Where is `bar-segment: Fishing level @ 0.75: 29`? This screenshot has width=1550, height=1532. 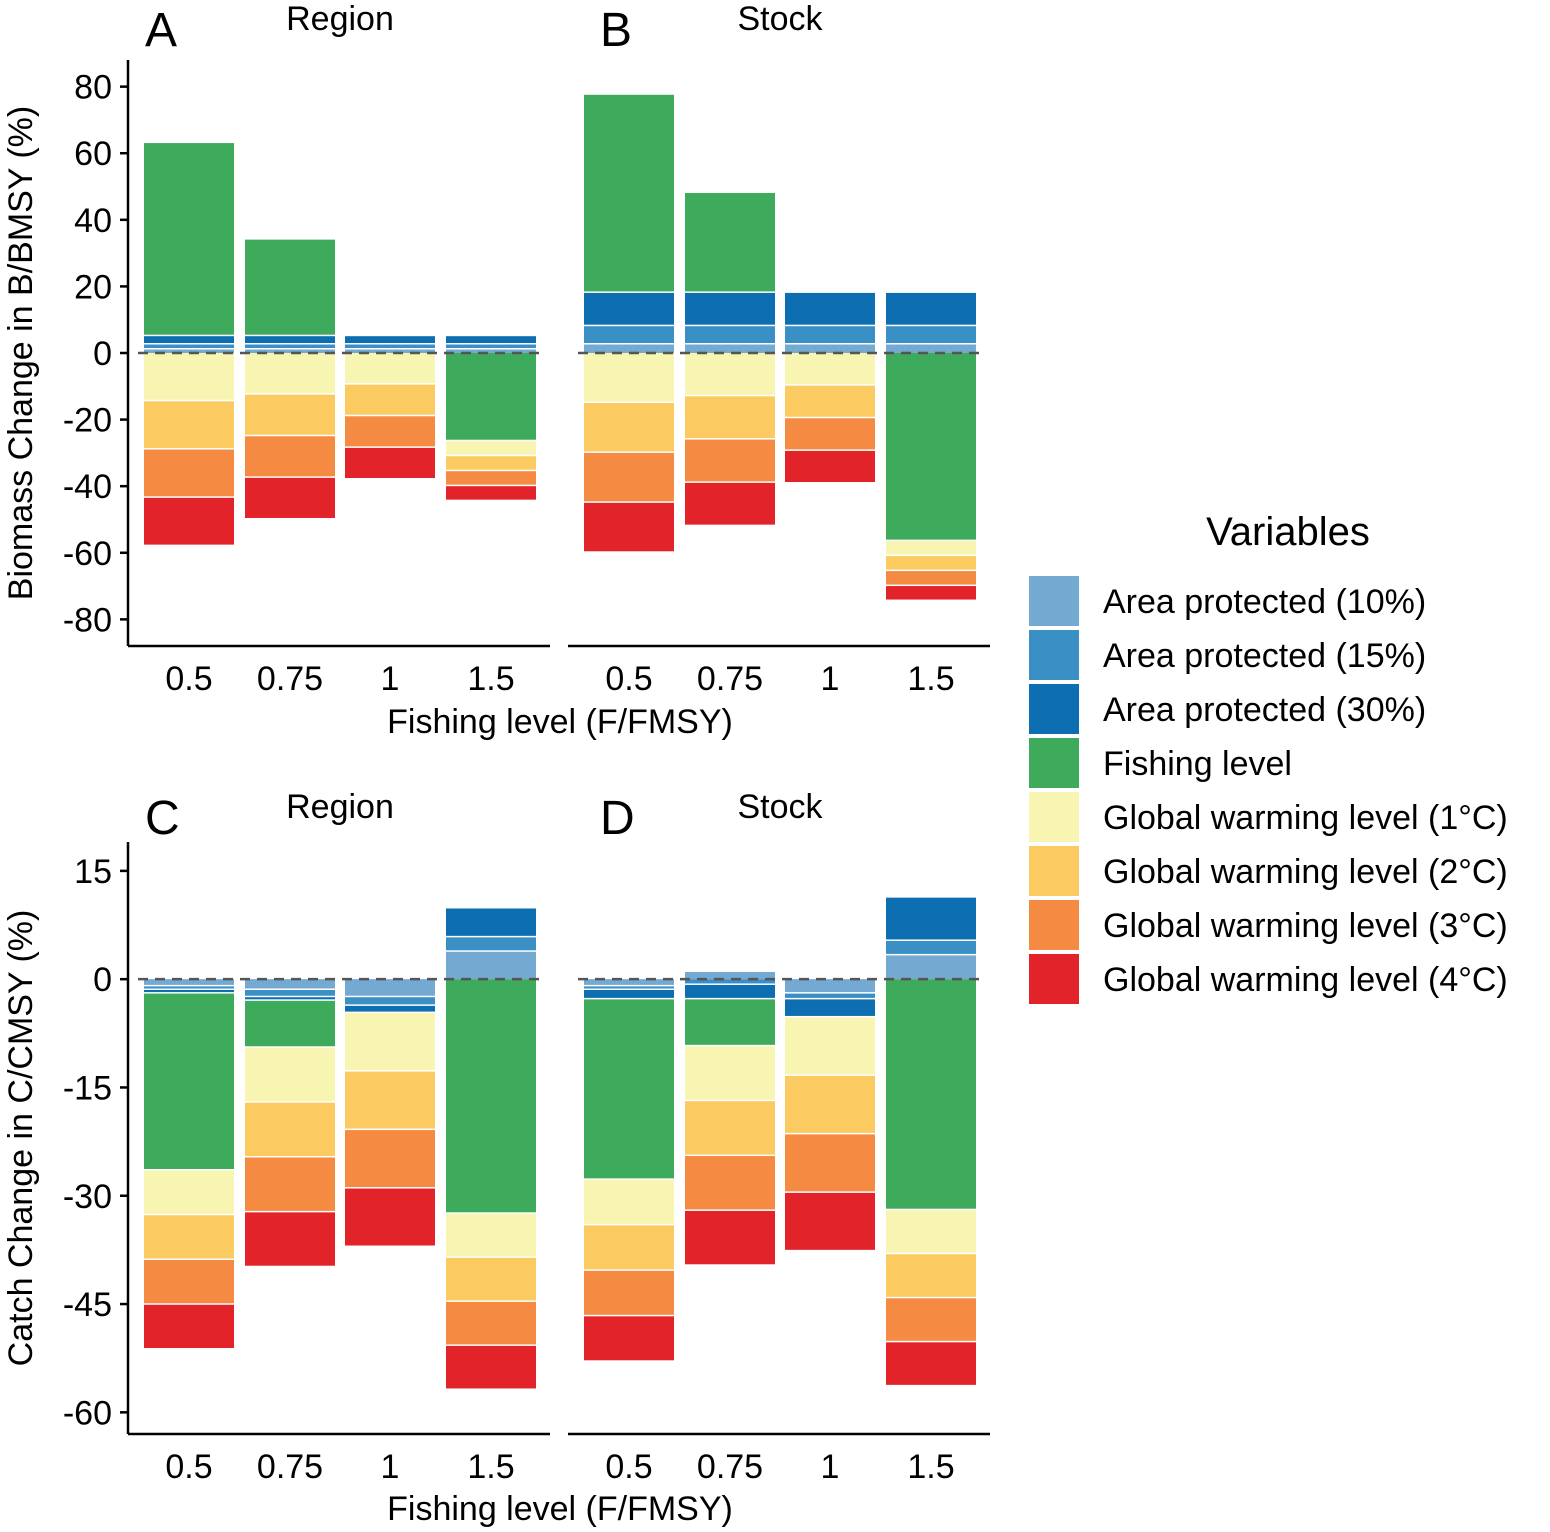 bar-segment: Fishing level @ 0.75: 29 is located at coordinates (290, 287).